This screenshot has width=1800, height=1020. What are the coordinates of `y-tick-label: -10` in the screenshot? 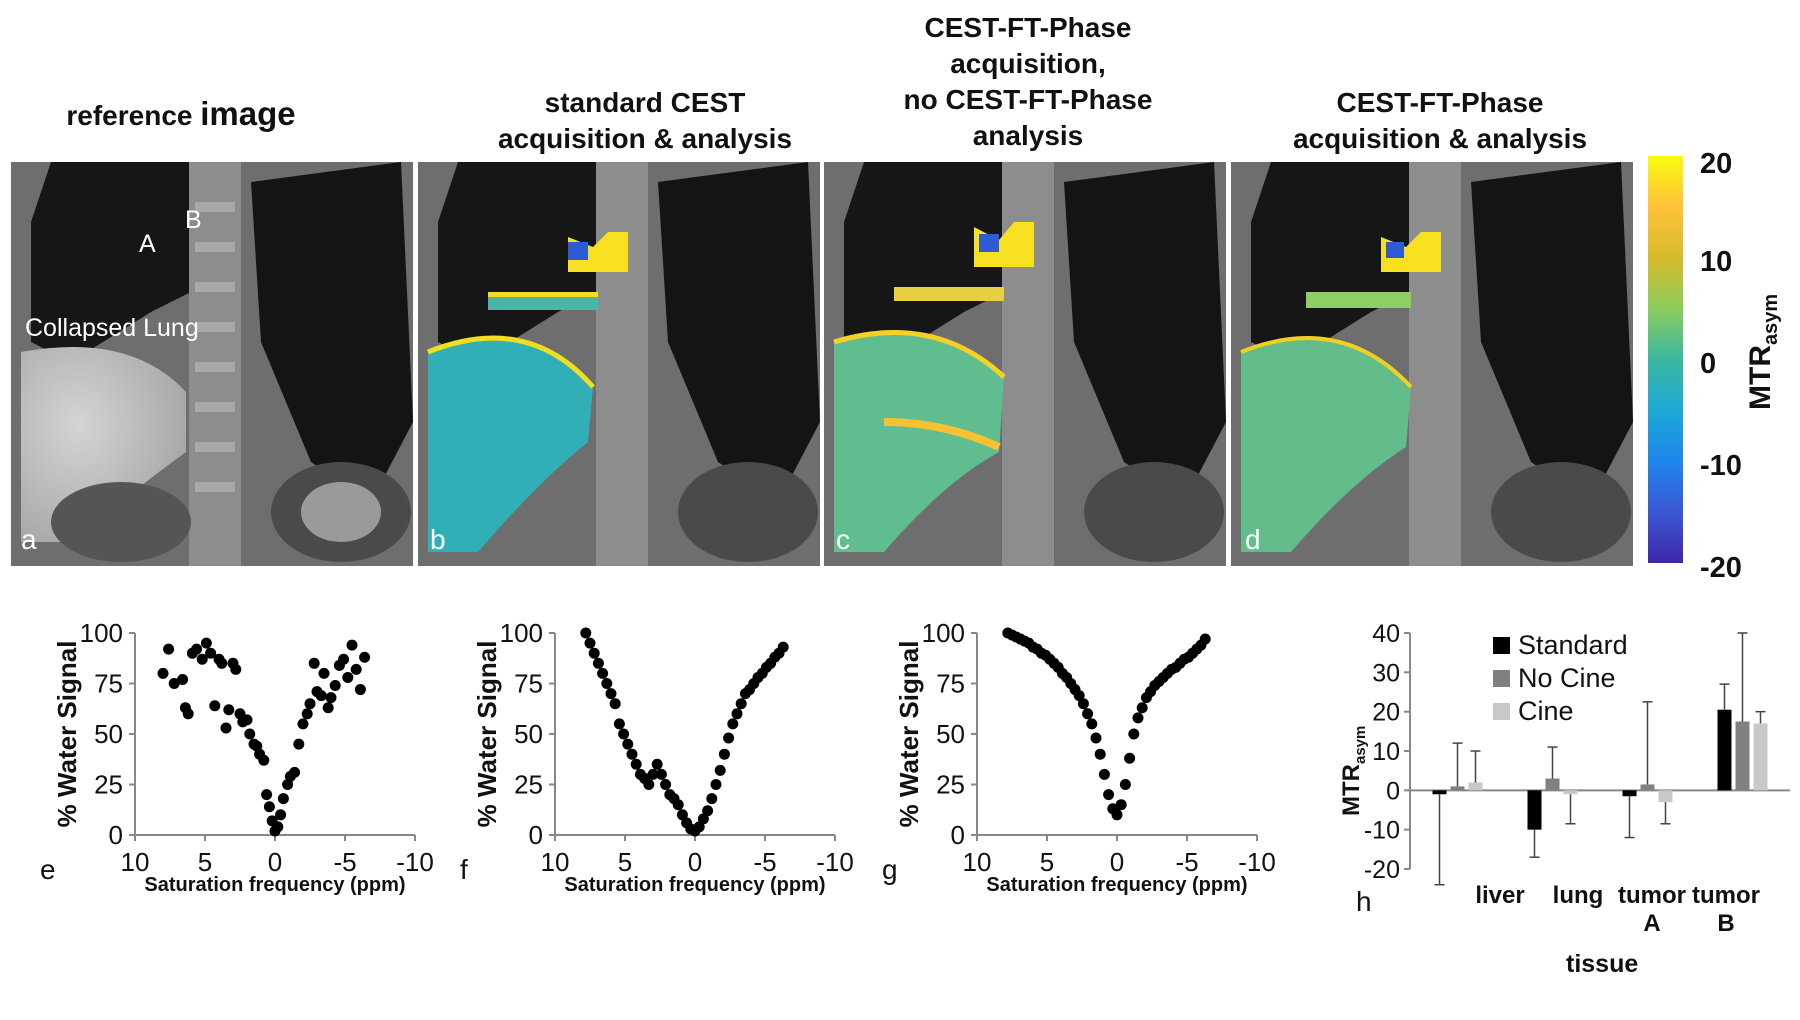 It's located at (1382, 831).